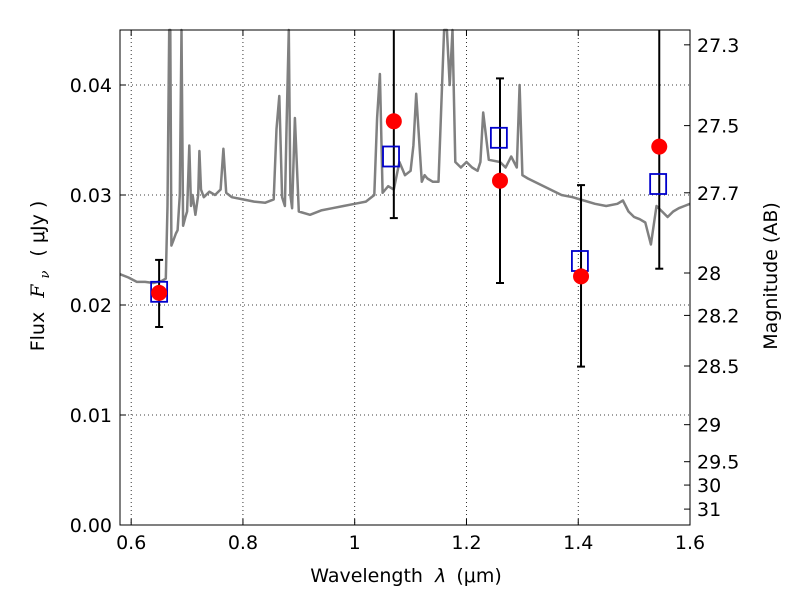 The height and width of the screenshot is (600, 800). I want to click on magnitude-tick-label: 27.5, so click(718, 127).